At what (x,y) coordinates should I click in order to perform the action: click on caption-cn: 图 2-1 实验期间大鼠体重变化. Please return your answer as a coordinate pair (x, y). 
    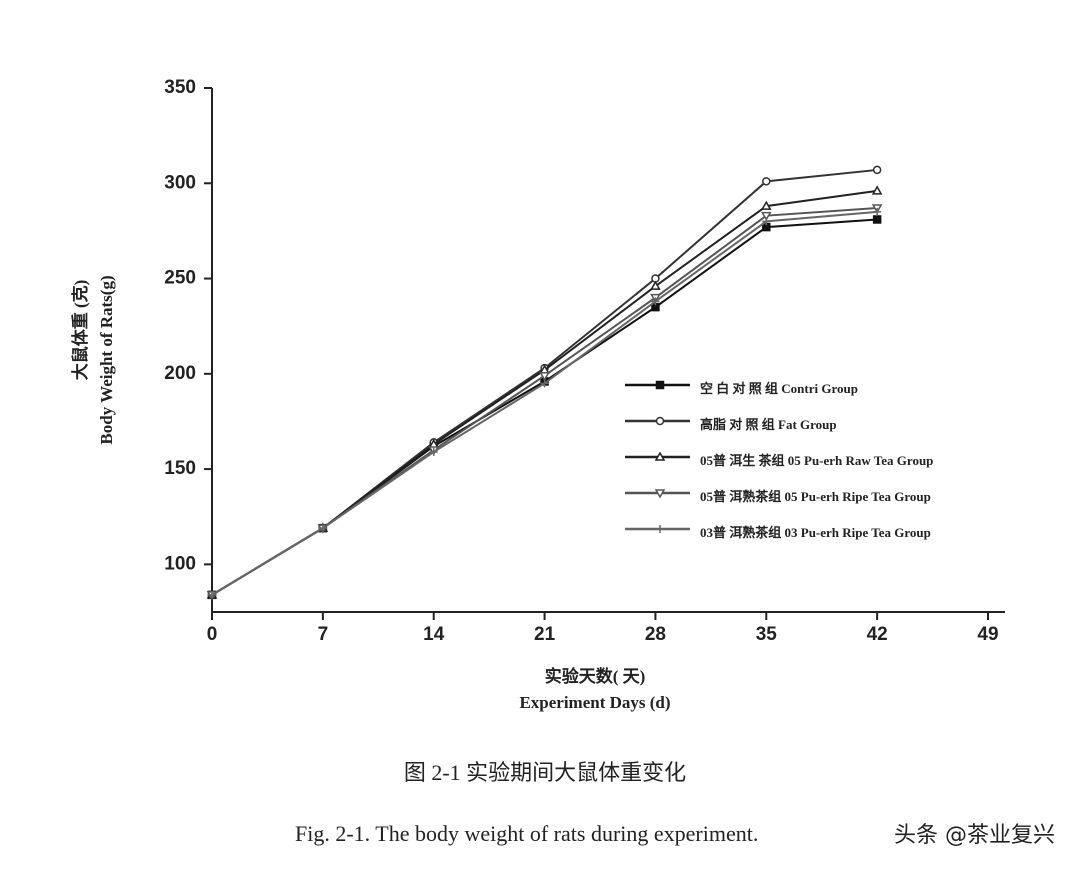
    Looking at the image, I should click on (545, 772).